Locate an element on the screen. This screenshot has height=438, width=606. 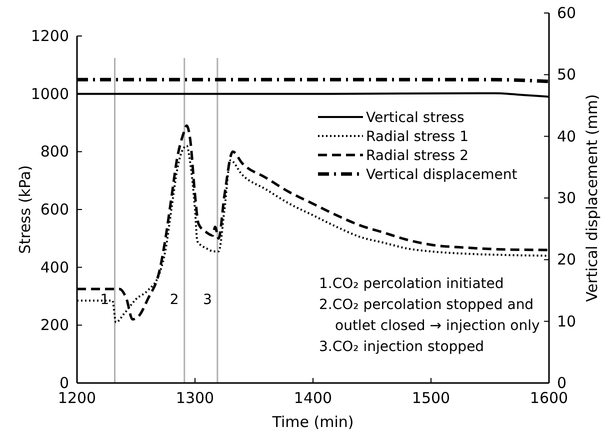
annotation: 2 is located at coordinates (174, 300).